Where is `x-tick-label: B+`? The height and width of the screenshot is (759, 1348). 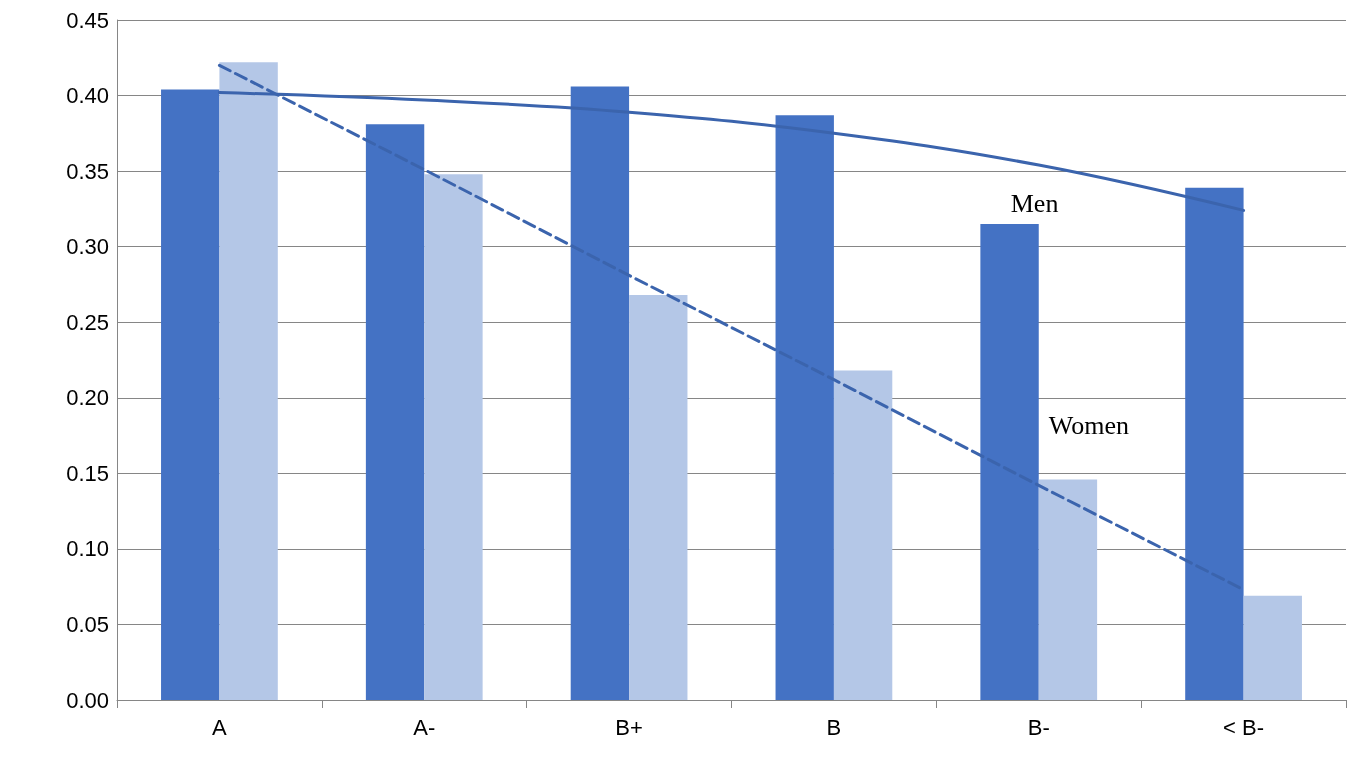
x-tick-label: B+ is located at coordinates (629, 727).